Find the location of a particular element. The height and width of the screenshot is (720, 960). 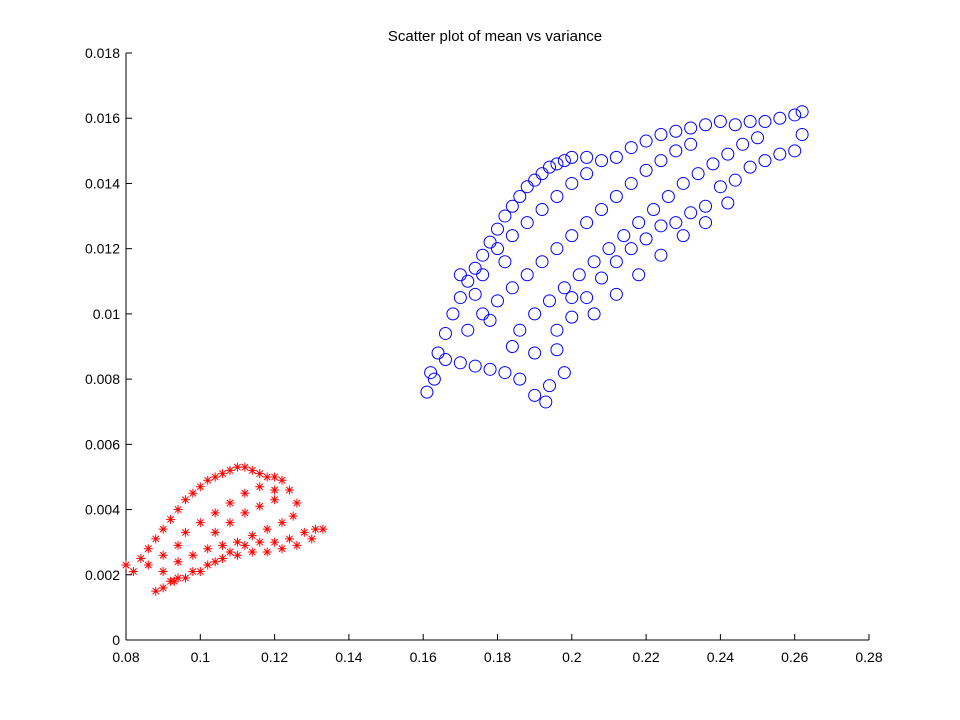

x-tick-label: 0.16 is located at coordinates (423, 657).